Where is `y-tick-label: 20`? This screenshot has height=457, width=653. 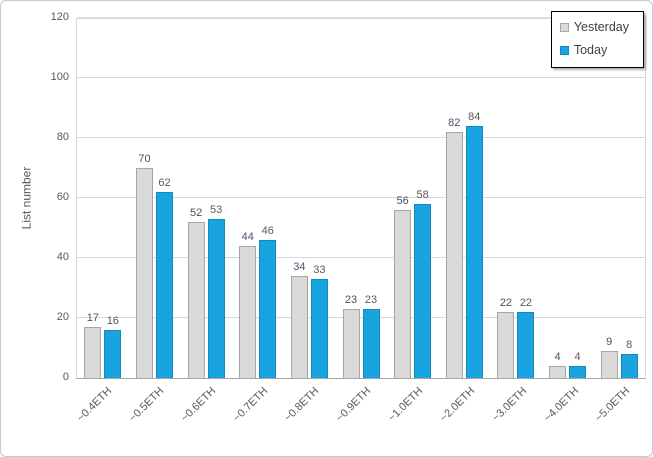
y-tick-label: 20 is located at coordinates (62, 317).